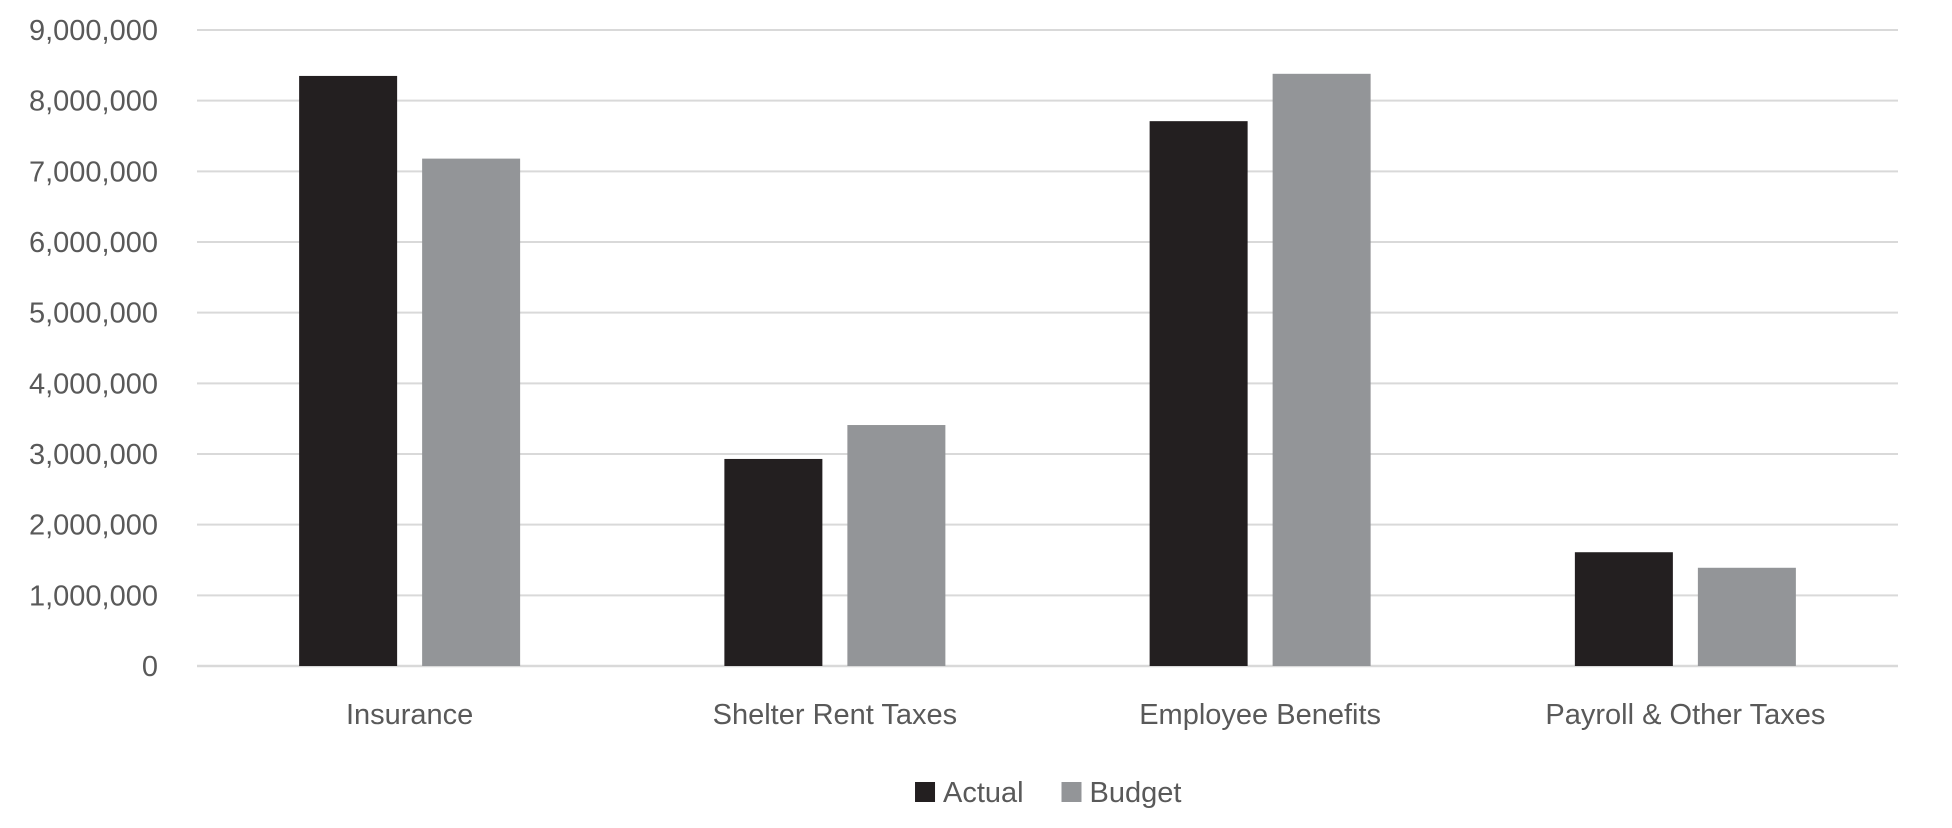 The image size is (1952, 828). I want to click on bar-budget-insurance, so click(471, 412).